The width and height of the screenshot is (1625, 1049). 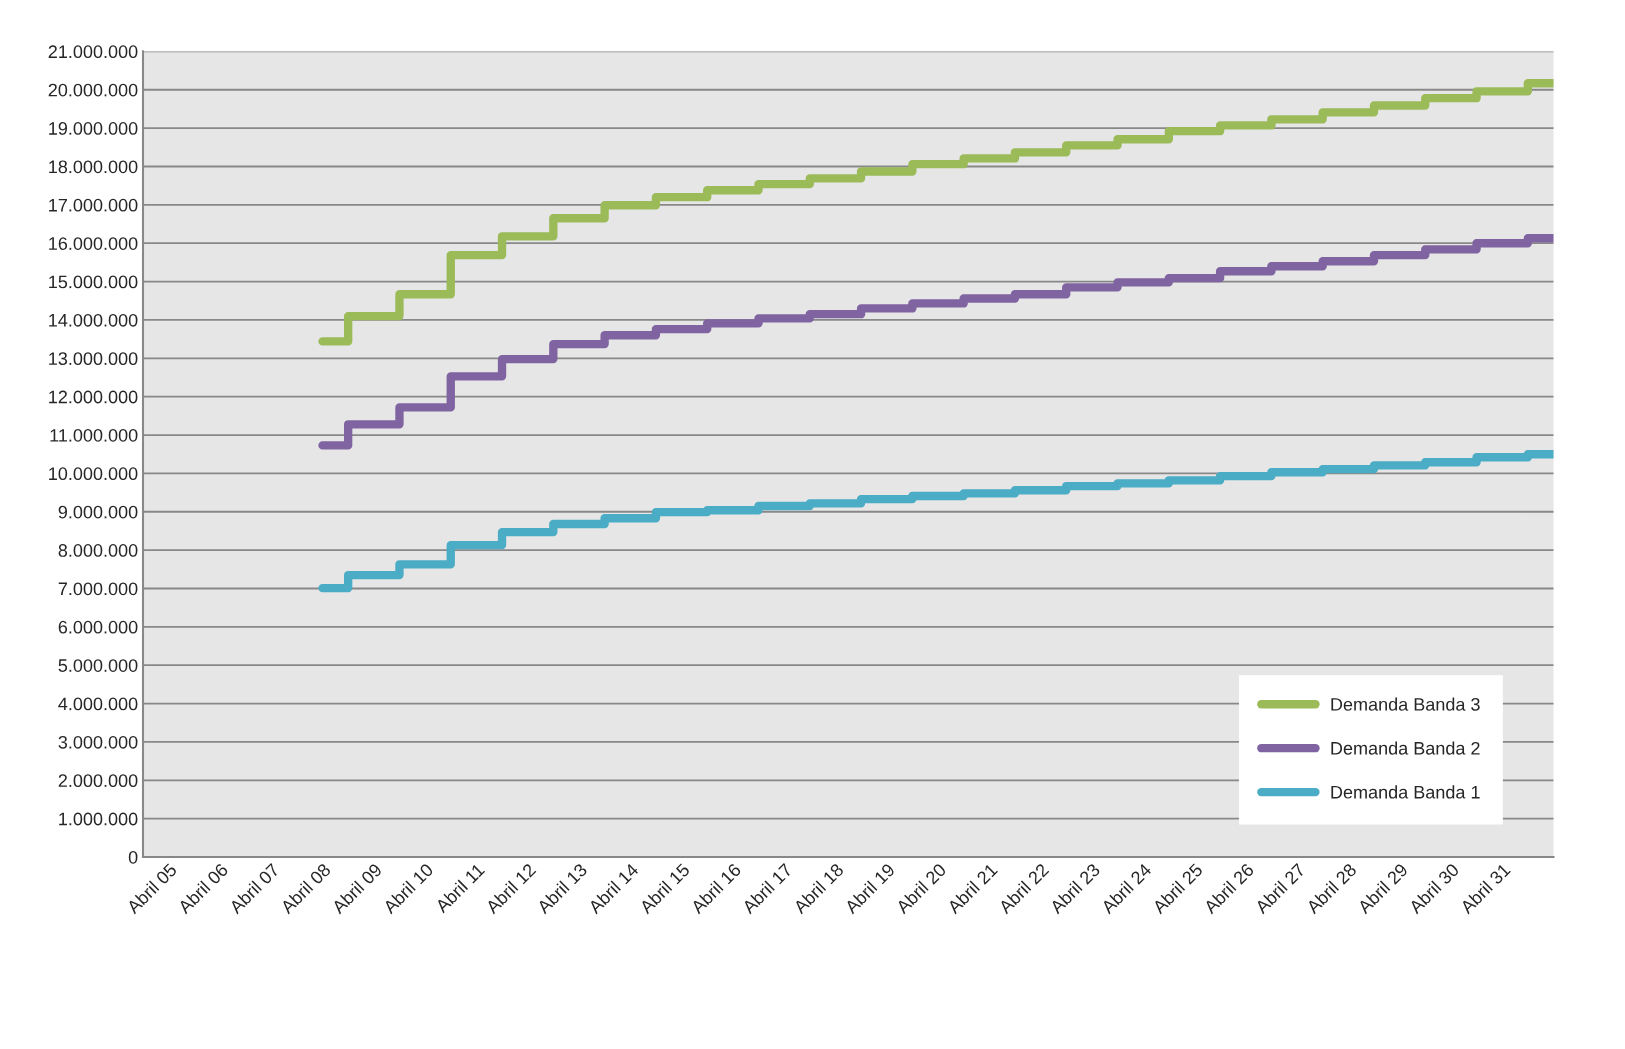 I want to click on y-tick-label: 2.000.000, so click(x=98, y=781).